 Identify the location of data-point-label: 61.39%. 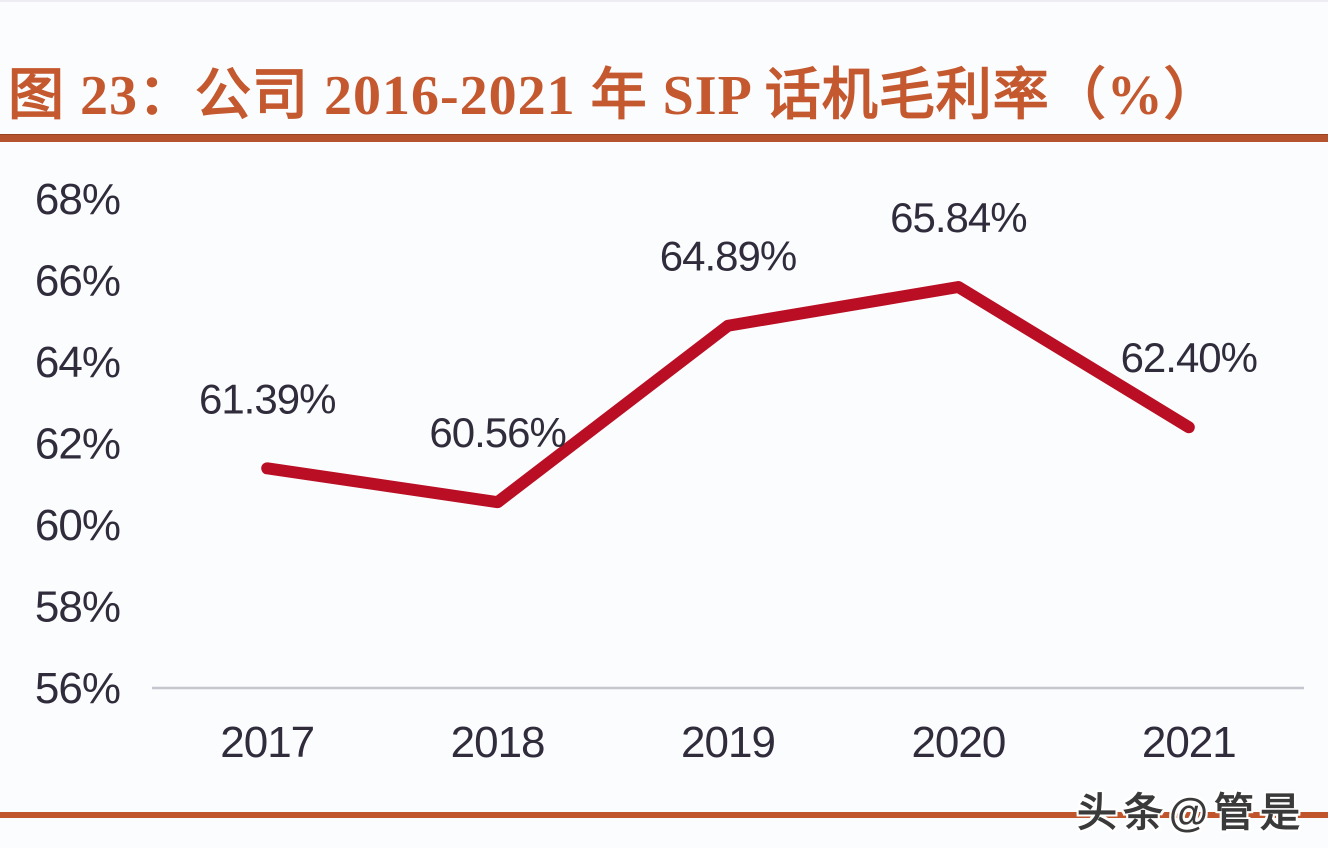
(267, 398).